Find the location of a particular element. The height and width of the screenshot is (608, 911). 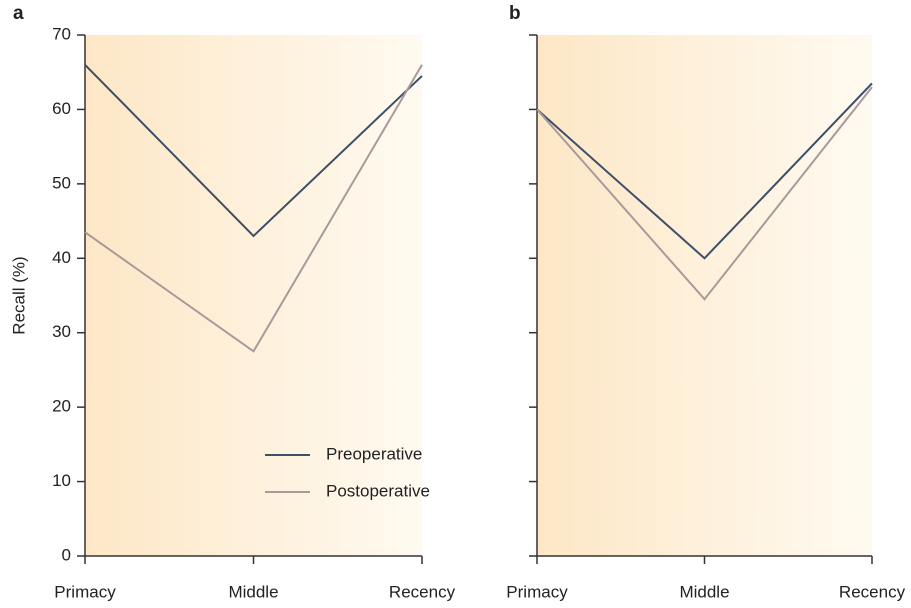

y-tick-label: 70 is located at coordinates (61, 33).